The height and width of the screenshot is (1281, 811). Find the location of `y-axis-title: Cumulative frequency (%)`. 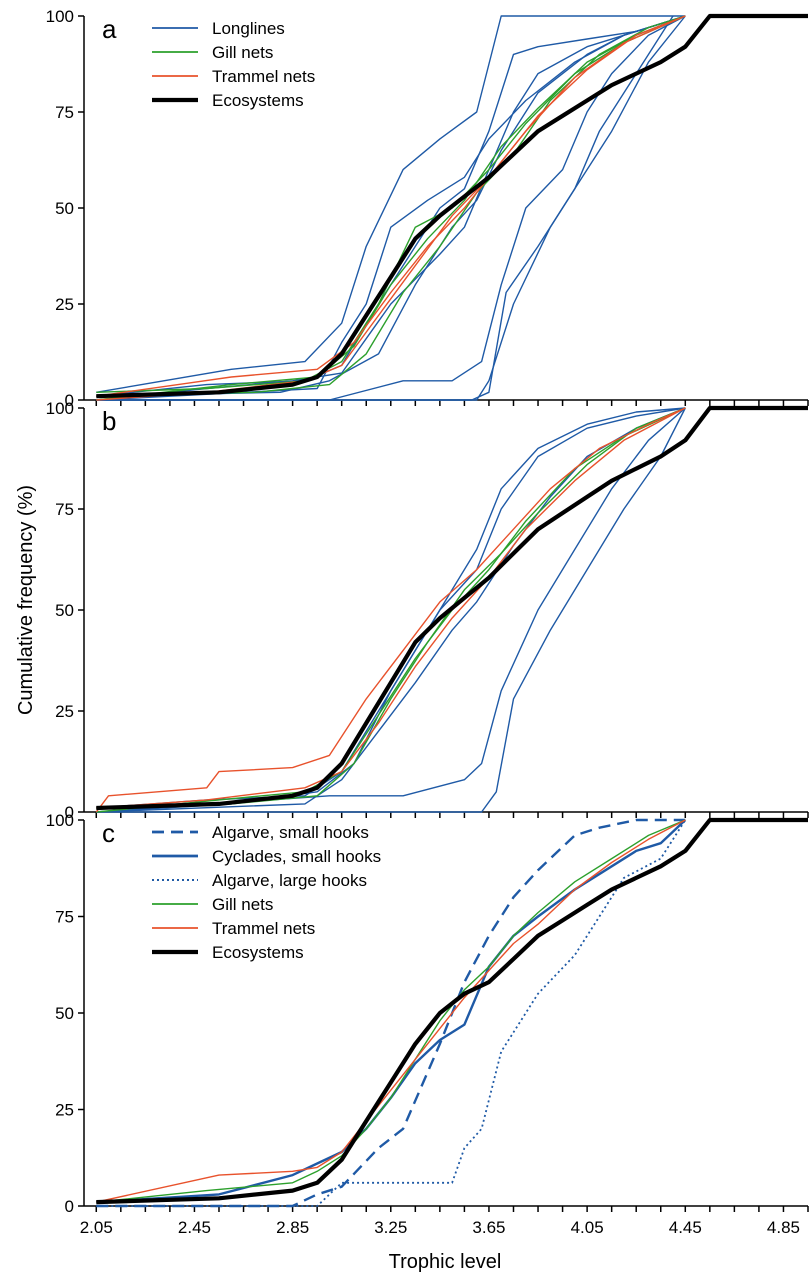

y-axis-title: Cumulative frequency (%) is located at coordinates (26, 600).